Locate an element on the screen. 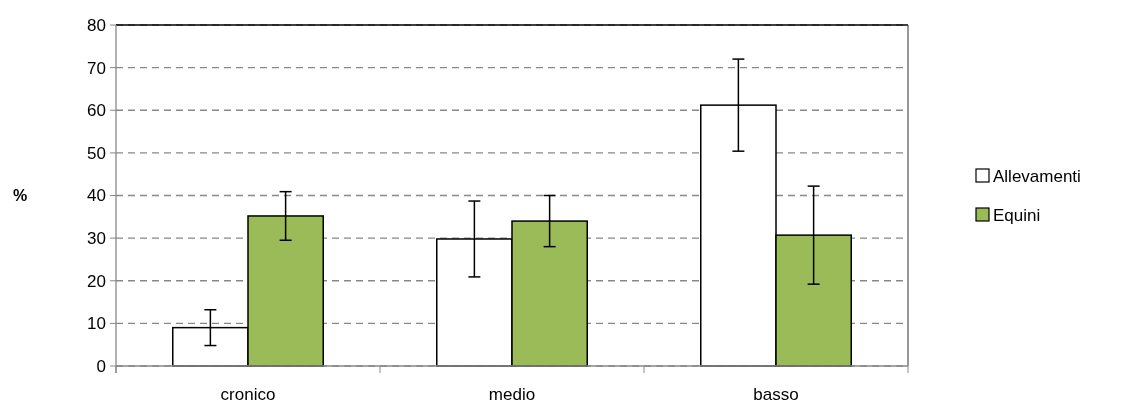 The image size is (1130, 410). y-tick-label: 60 is located at coordinates (96, 111).